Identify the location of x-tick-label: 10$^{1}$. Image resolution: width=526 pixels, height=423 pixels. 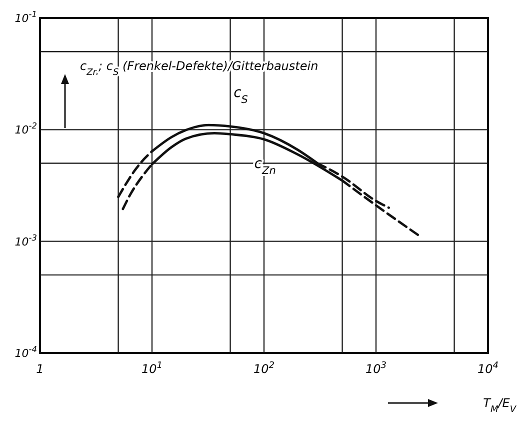
(152, 368).